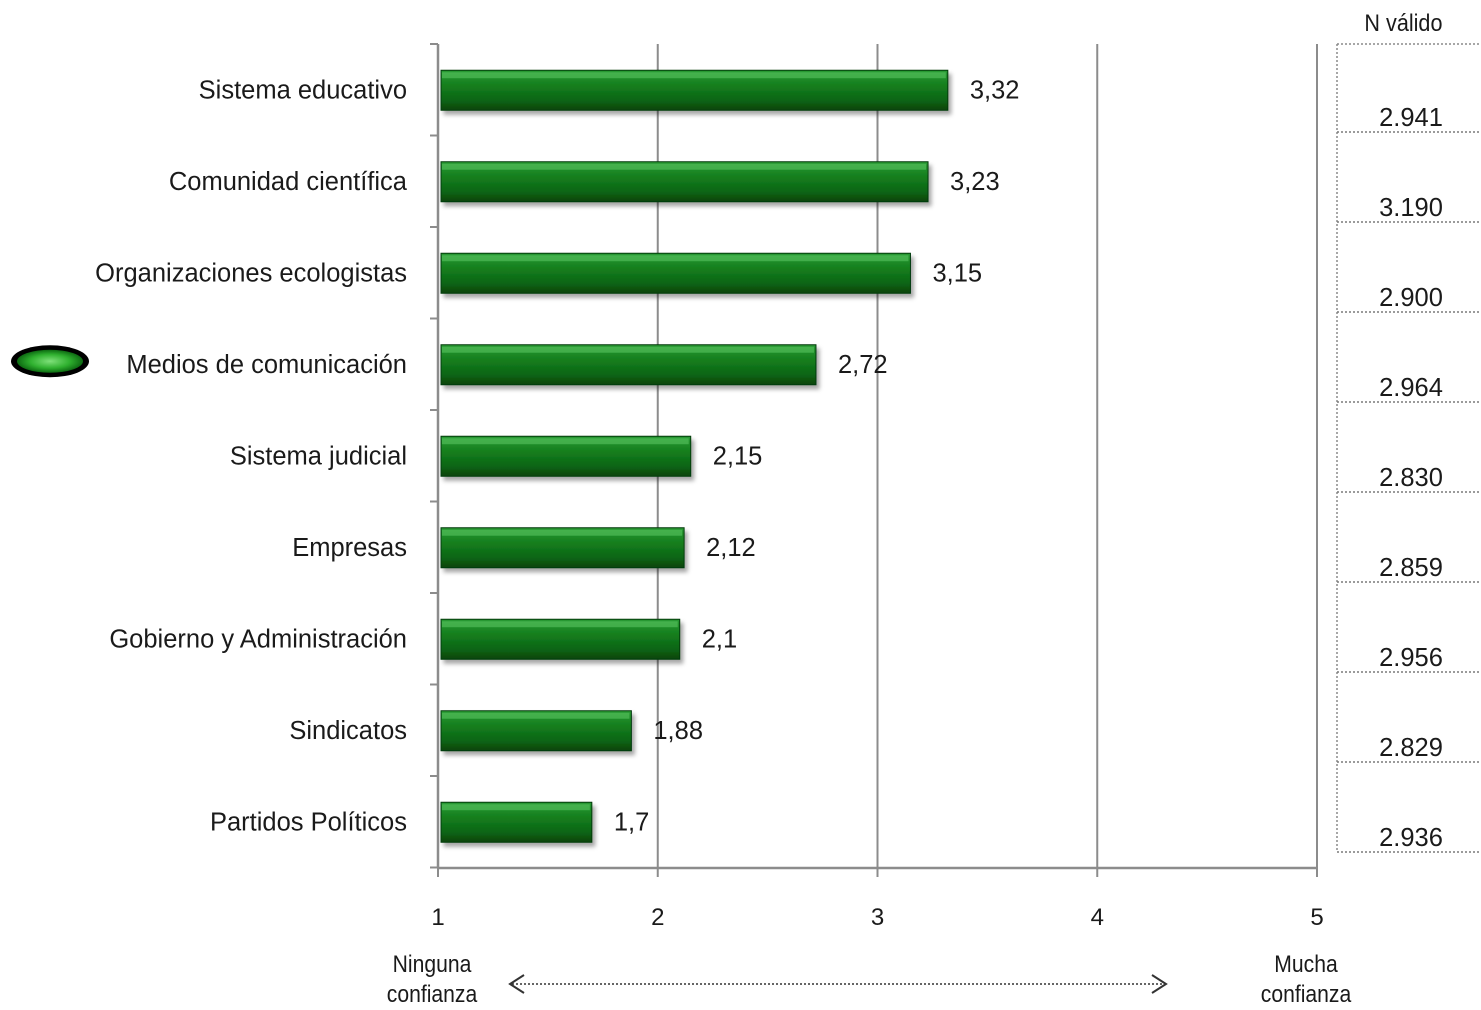 This screenshot has width=1481, height=1010. What do you see at coordinates (1097, 917) in the screenshot?
I see `x-tick-label-4: 4` at bounding box center [1097, 917].